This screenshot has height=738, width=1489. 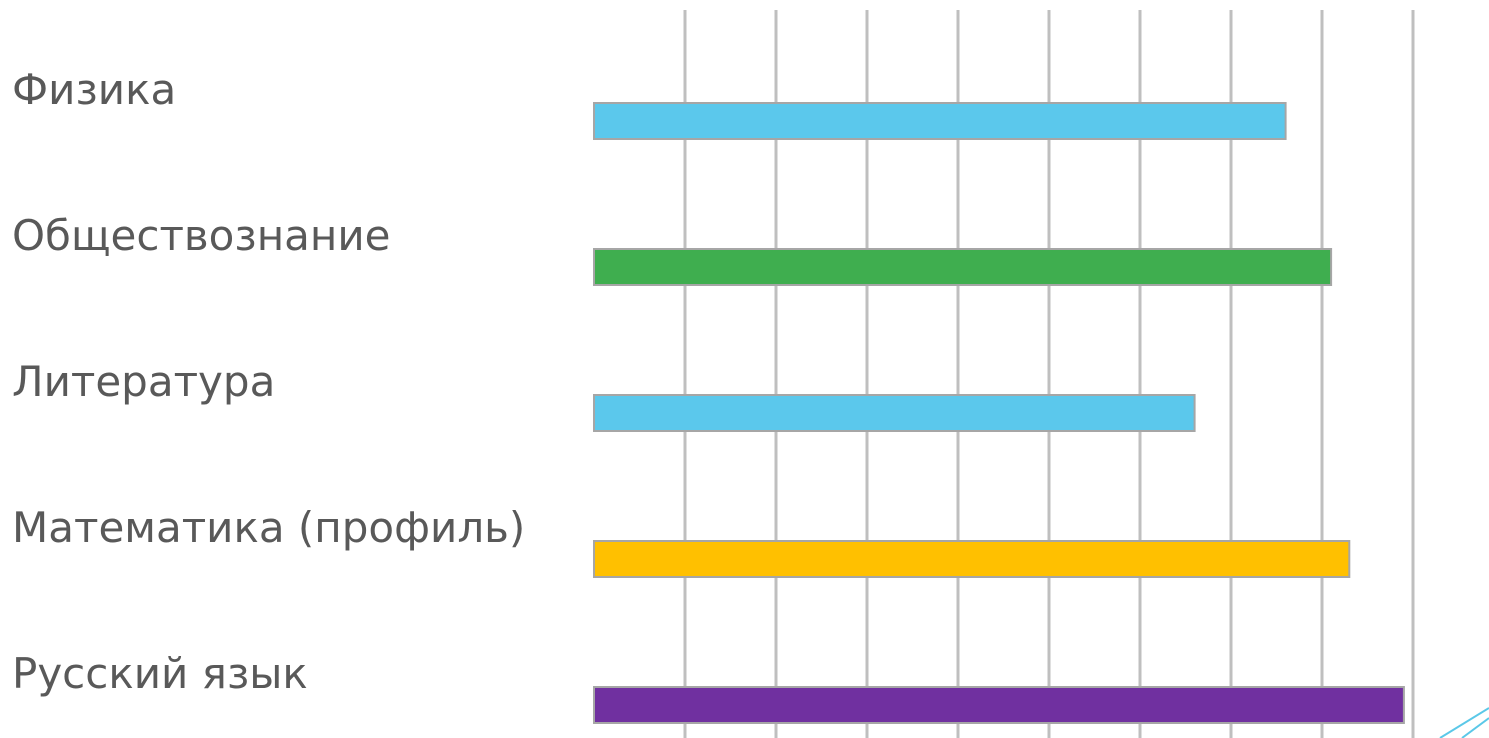 I want to click on category-label-4: Математика (профиль), so click(x=268, y=527).